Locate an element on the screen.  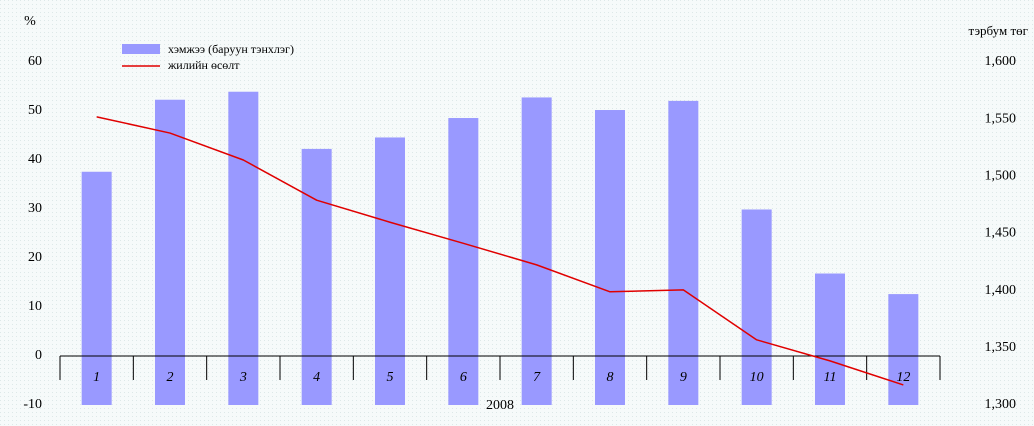
x-tick-label: 4 is located at coordinates (316, 377).